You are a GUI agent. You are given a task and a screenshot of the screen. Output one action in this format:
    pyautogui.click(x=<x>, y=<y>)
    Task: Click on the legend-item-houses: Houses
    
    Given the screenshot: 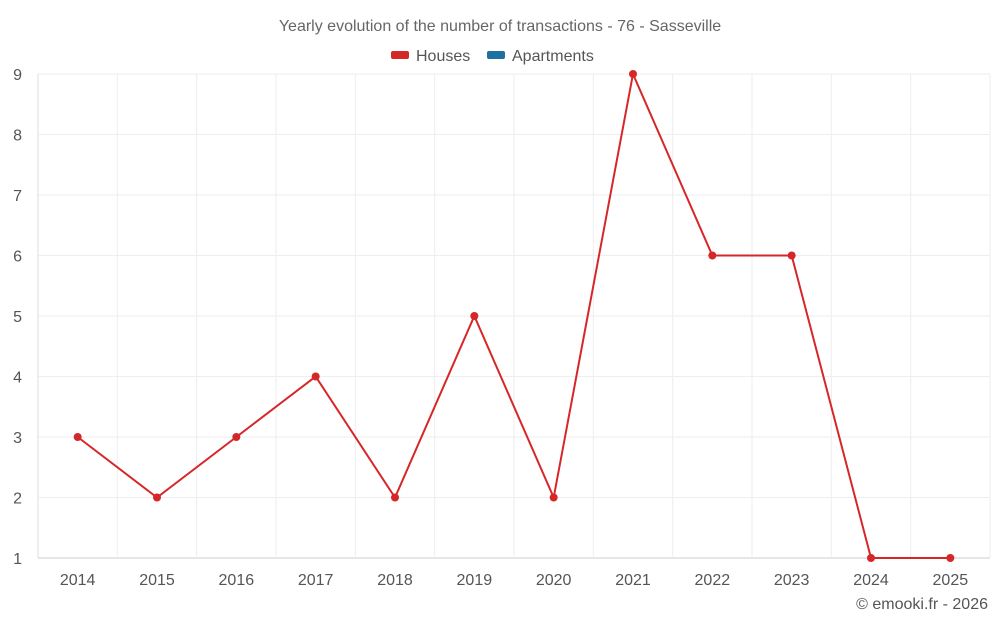 What is the action you would take?
    pyautogui.click(x=430, y=56)
    